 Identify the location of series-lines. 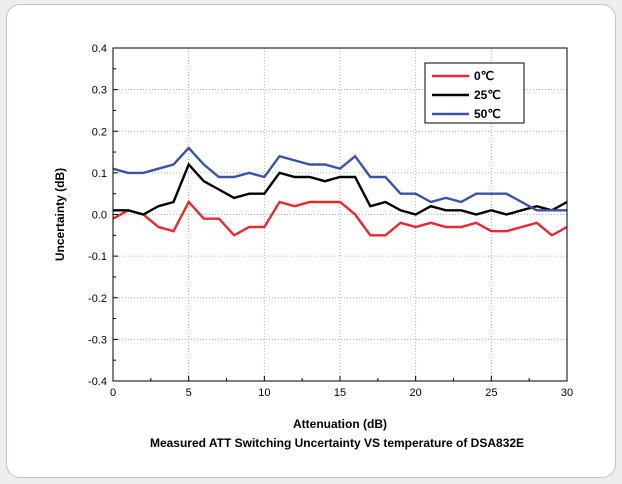
(340, 191).